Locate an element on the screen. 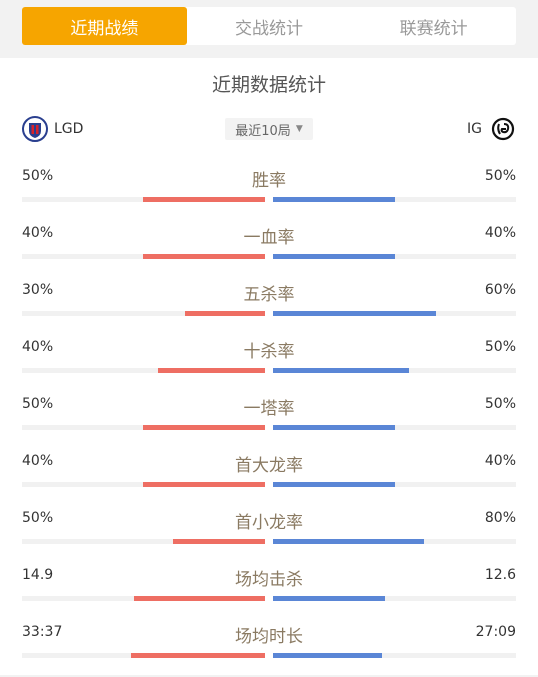  stat-right-value: 60% is located at coordinates (500, 290).